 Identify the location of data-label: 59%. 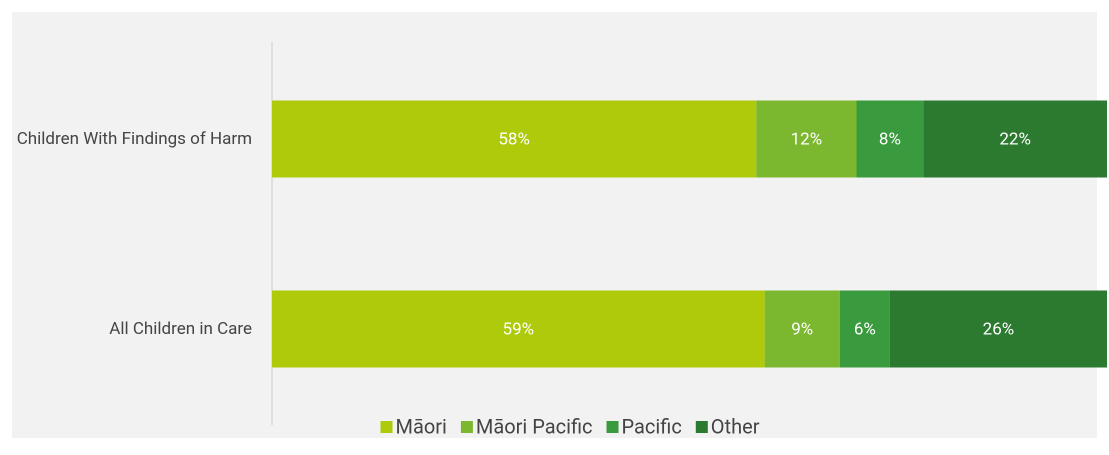
(519, 329).